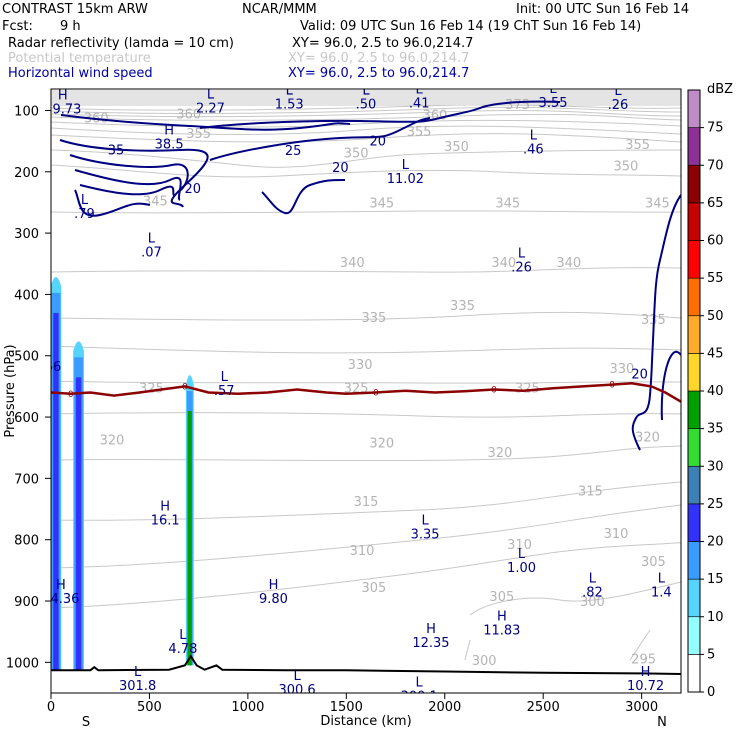  Describe the element at coordinates (26, 541) in the screenshot. I see `y-tick-label: 800` at that location.